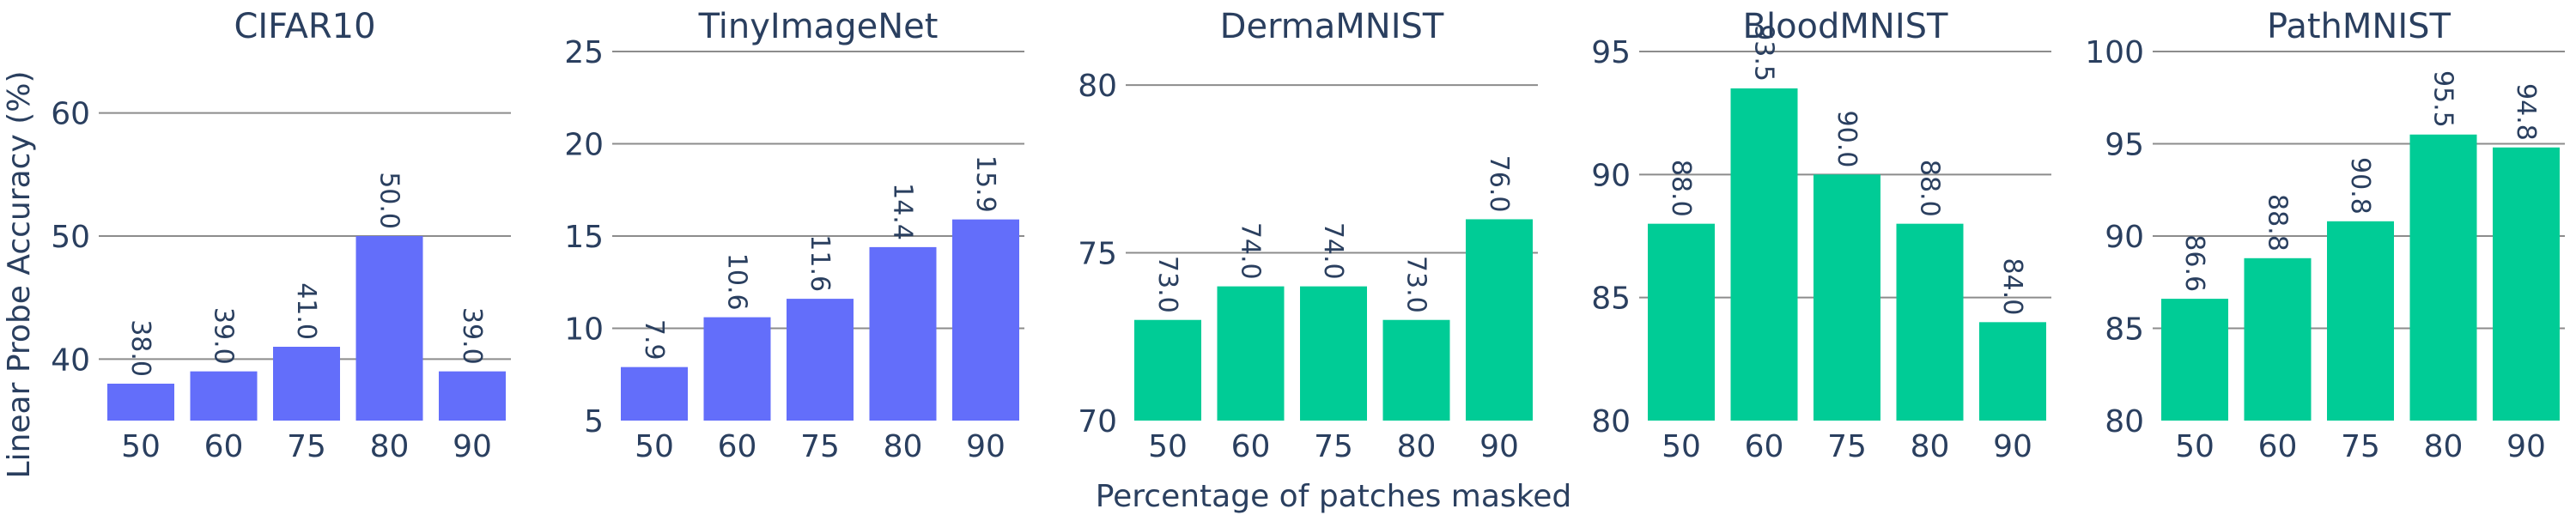 The height and width of the screenshot is (515, 2576). I want to click on y-tick-label: 20, so click(584, 145).